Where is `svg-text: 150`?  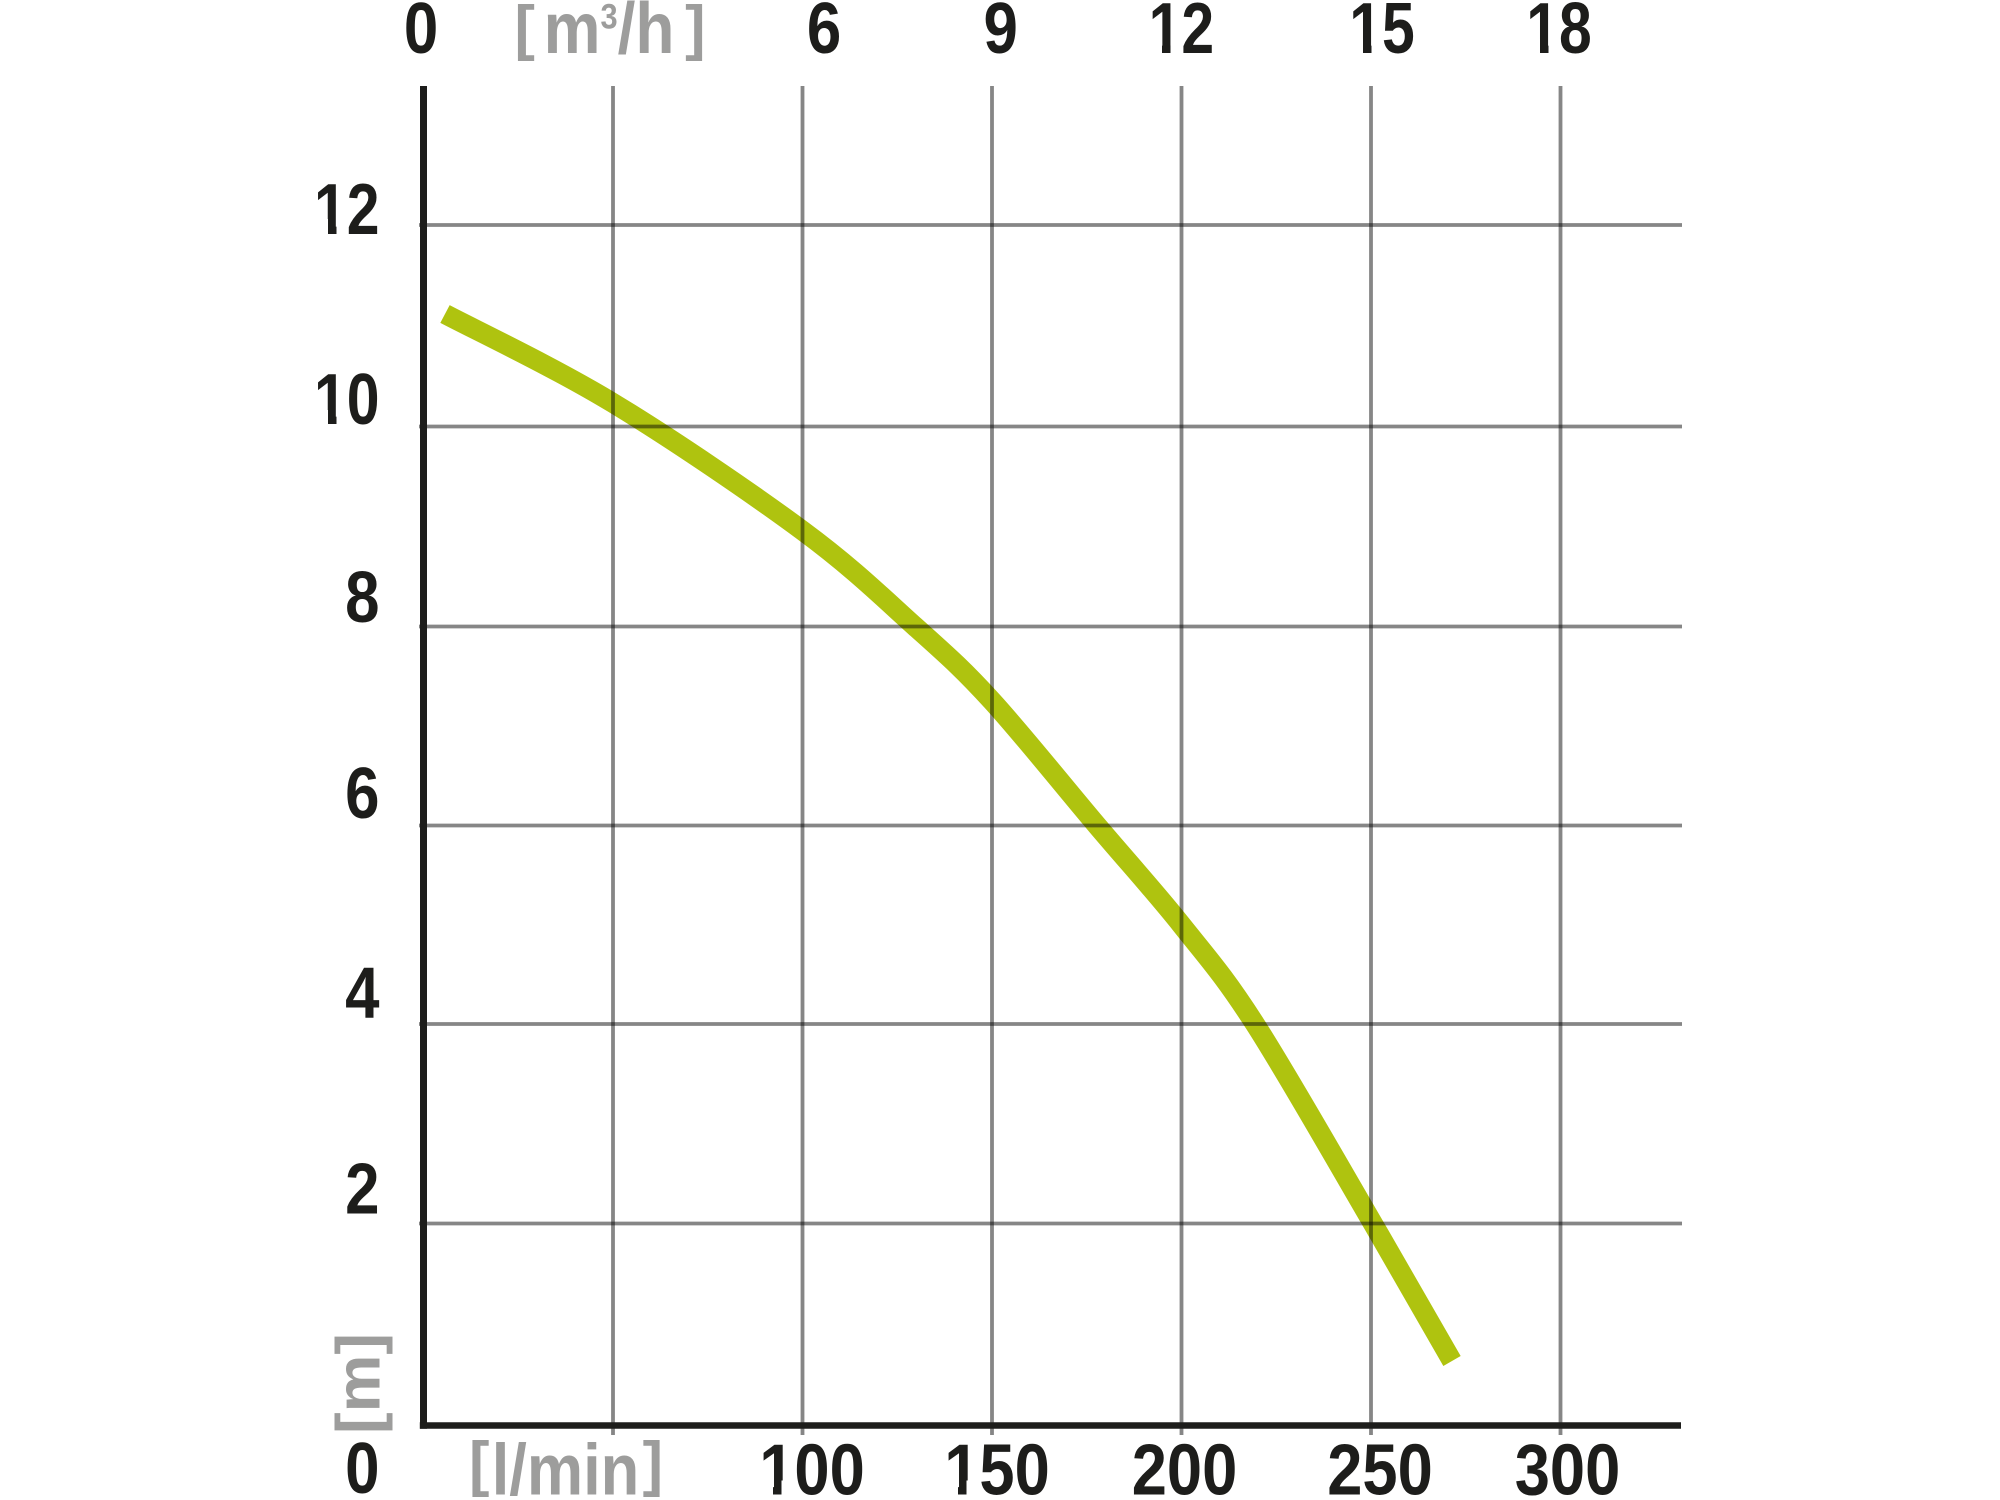
svg-text: 150 is located at coordinates (997, 1464).